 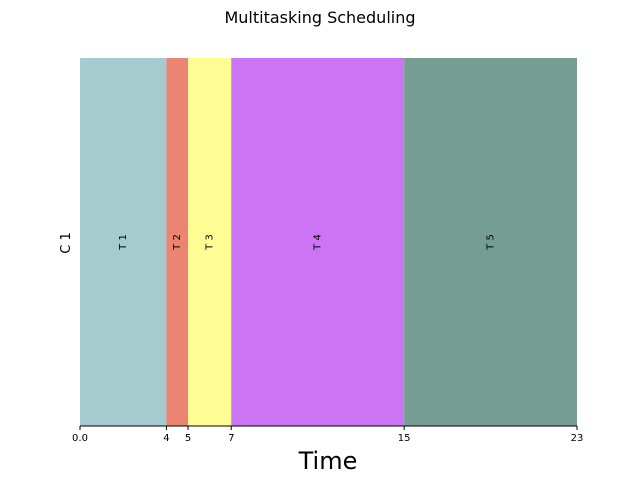 I want to click on task-label-4: T 4, so click(x=318, y=242).